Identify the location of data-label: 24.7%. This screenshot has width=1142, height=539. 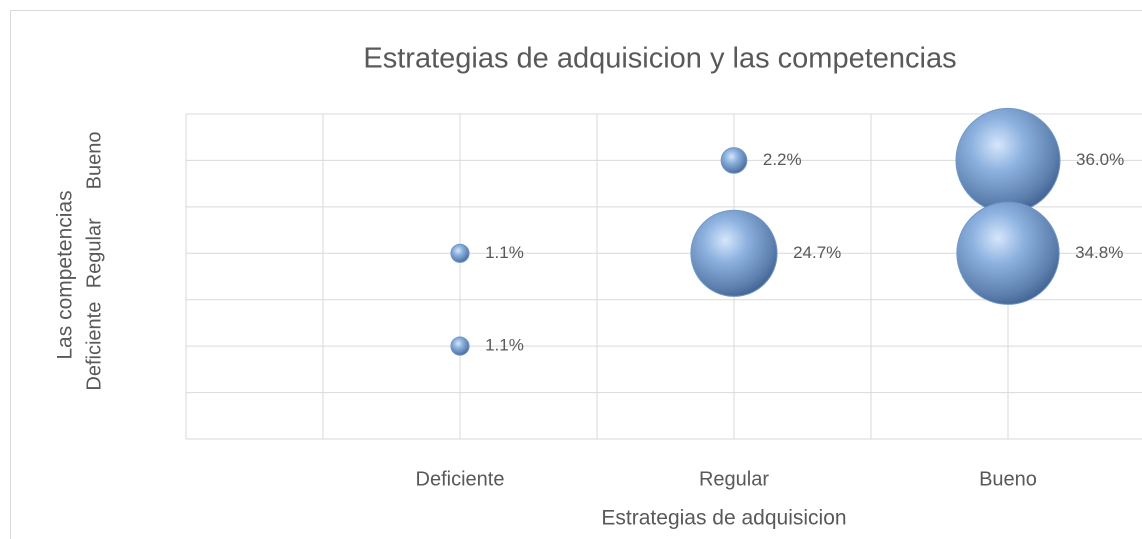
(817, 252).